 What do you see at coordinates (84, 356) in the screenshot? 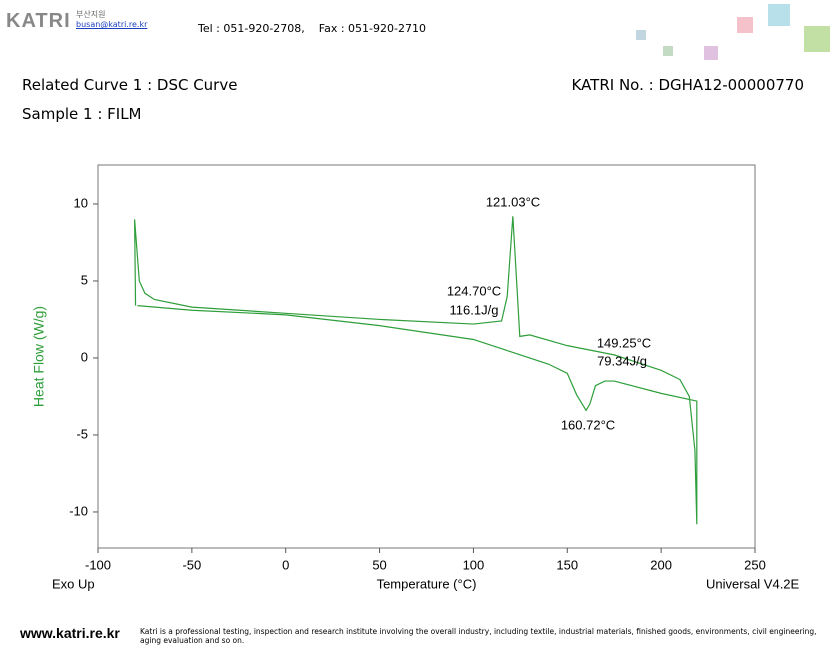
I see `y-tick-label: 0` at bounding box center [84, 356].